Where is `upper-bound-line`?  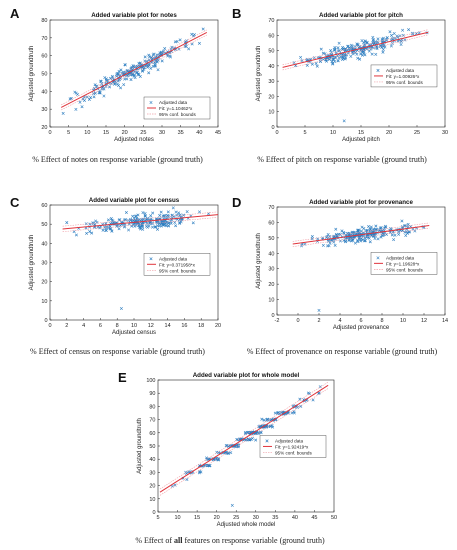
upper-bound-line is located at coordinates (244, 435).